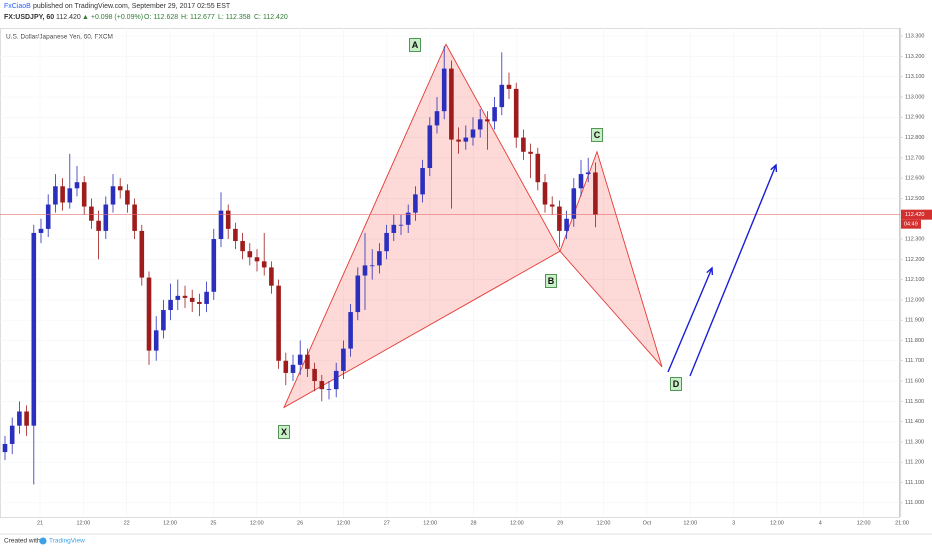  I want to click on footer-brand: TradingView, so click(67, 541).